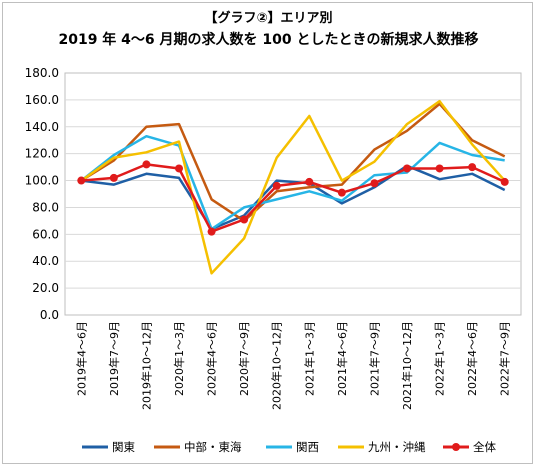 The image size is (537, 468). I want to click on y-tick-label: 80.0, so click(45, 207).